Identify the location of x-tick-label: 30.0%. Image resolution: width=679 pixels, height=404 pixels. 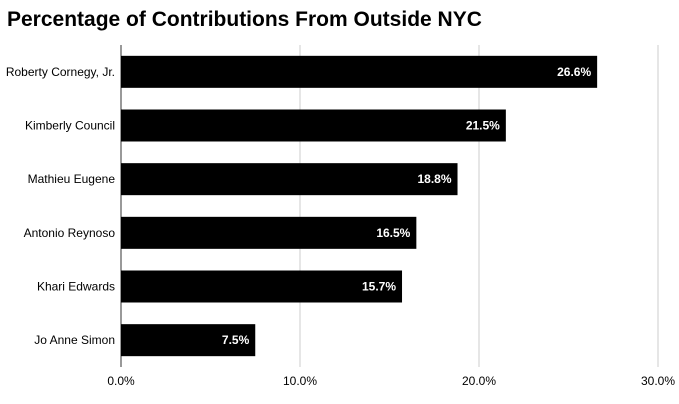
(658, 381).